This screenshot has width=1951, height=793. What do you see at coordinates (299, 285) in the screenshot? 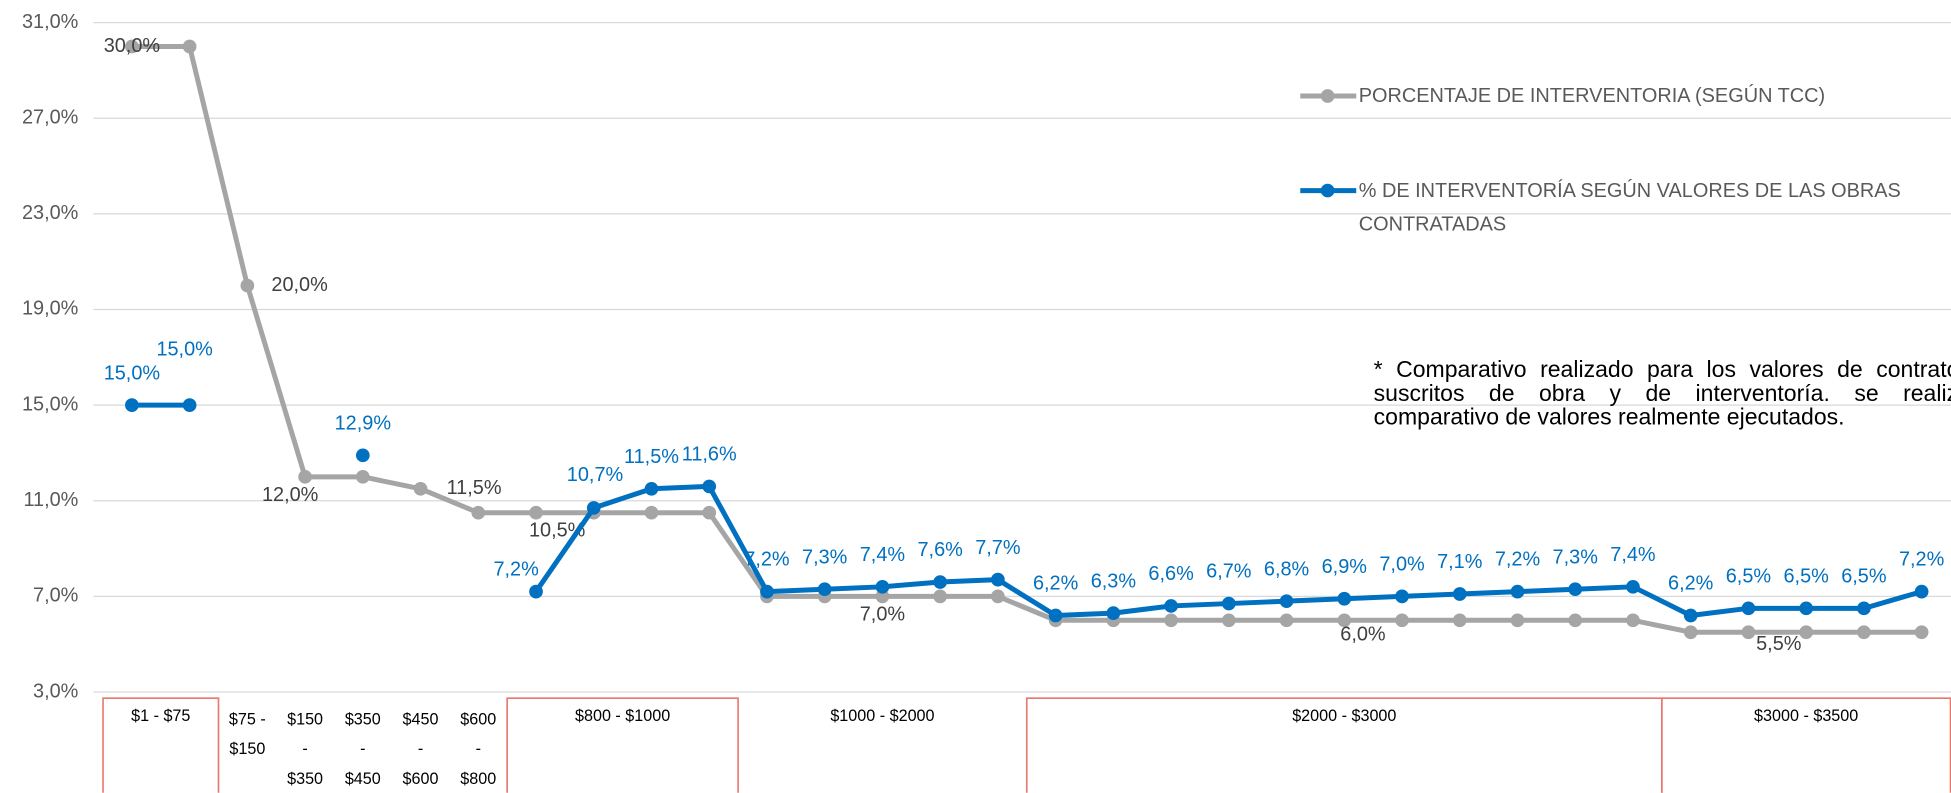
I see `data-label: 20,0%` at bounding box center [299, 285].